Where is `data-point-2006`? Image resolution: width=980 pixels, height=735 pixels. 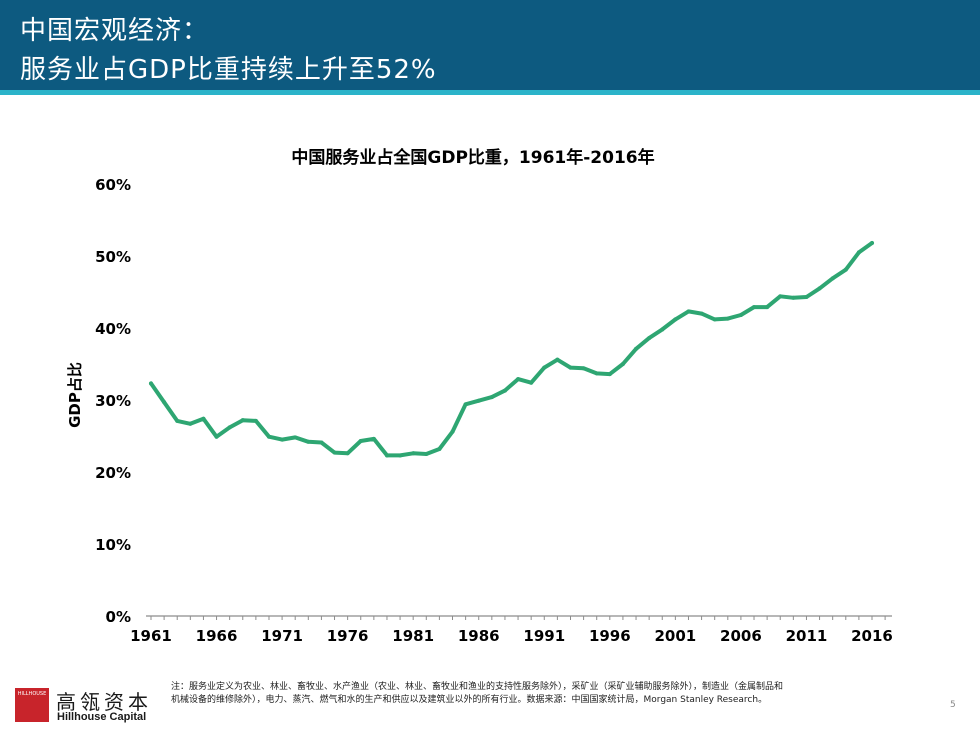 data-point-2006 is located at coordinates (740, 315).